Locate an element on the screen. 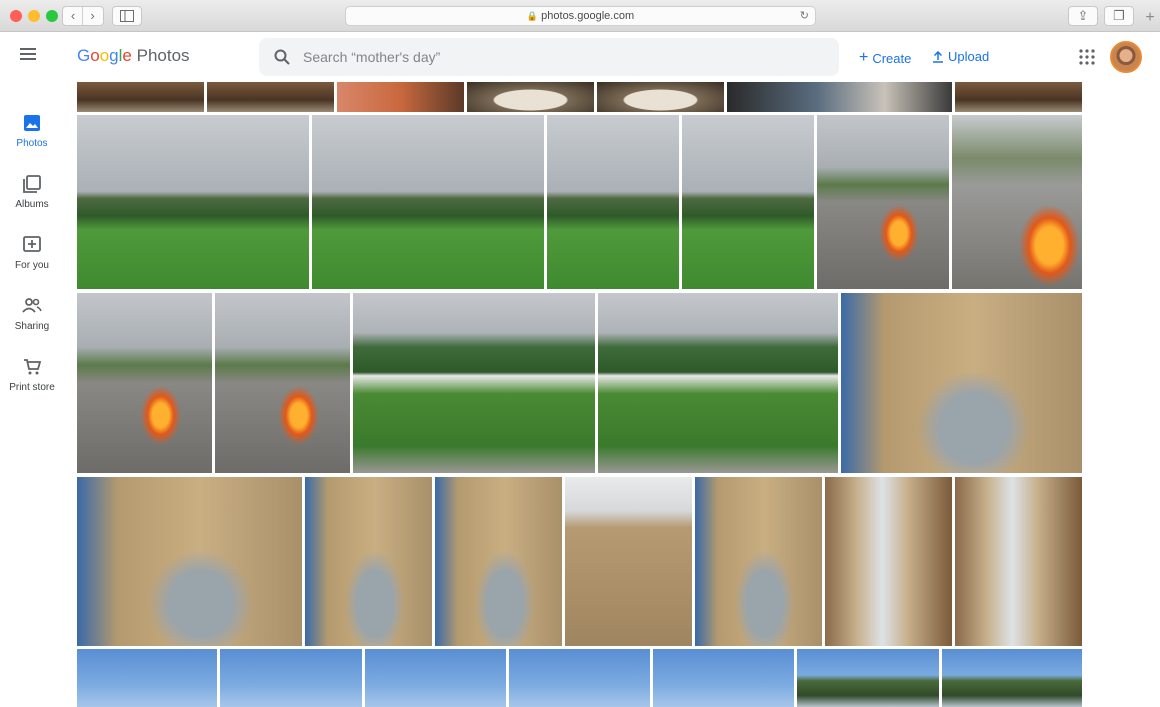 Image resolution: width=1160 pixels, height=707 pixels. share-icon: ⇪ is located at coordinates (1083, 15).